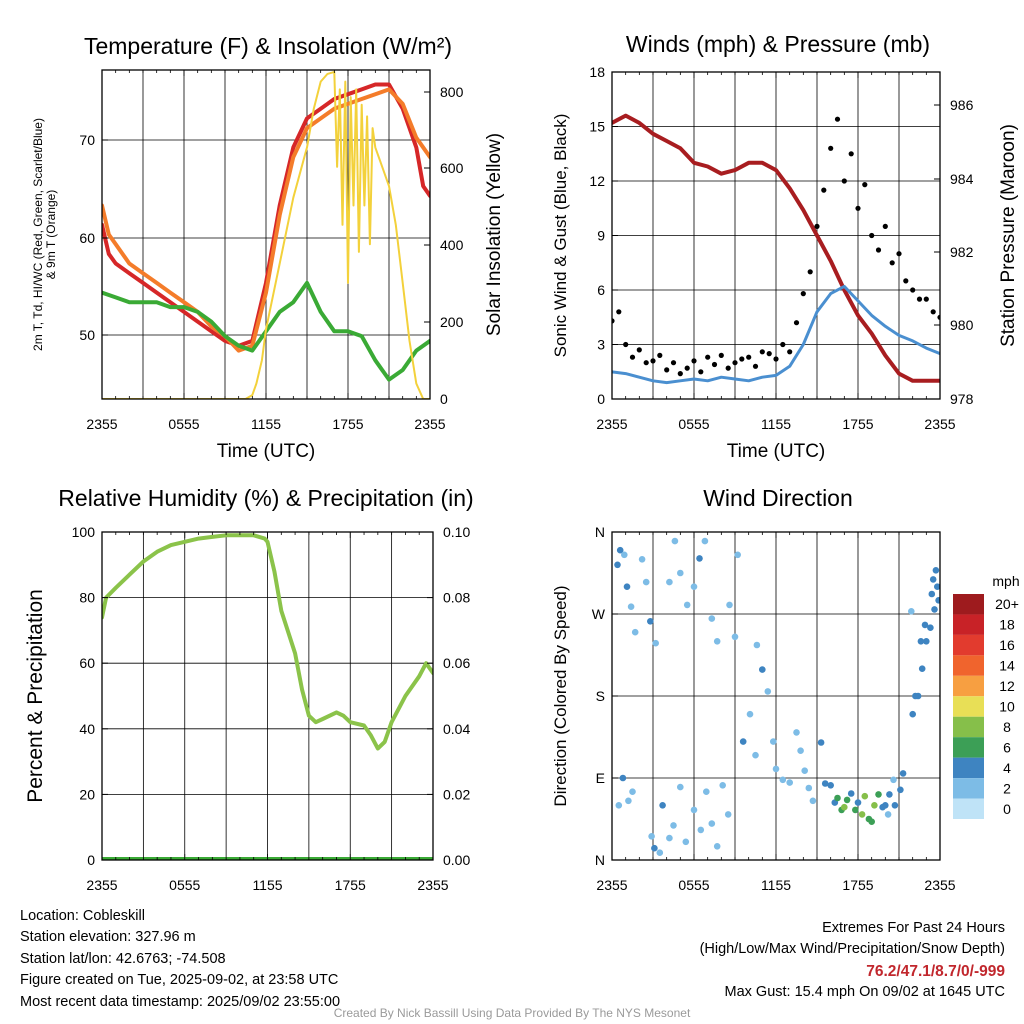 The image size is (1024, 1024). I want to click on y-tick-label-right: 0.10, so click(456, 532).